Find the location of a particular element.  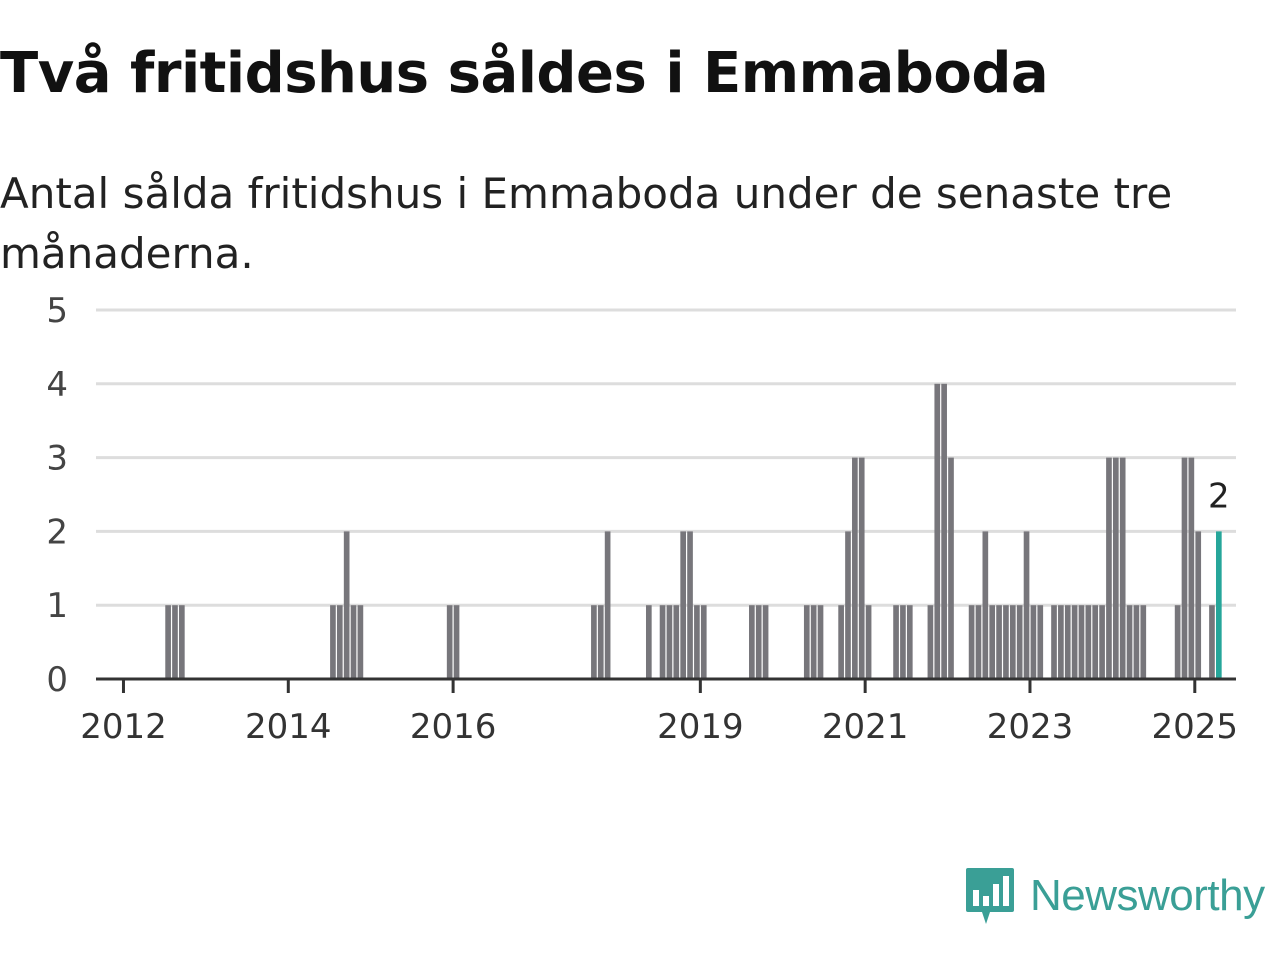

y-tick-label: 2 is located at coordinates (57, 532).